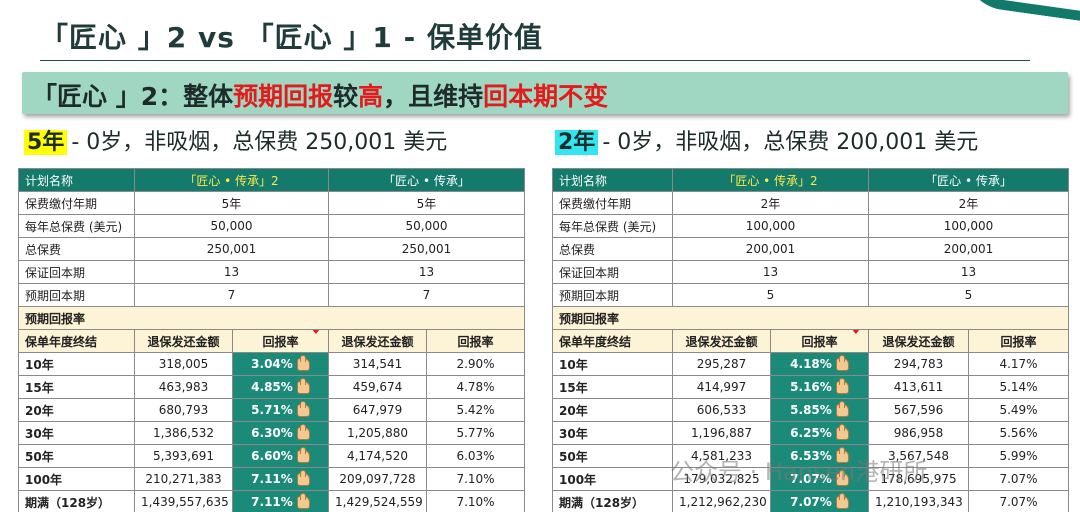 The width and height of the screenshot is (1080, 512). What do you see at coordinates (426, 180) in the screenshot?
I see `header-plan-old: 「匠心 • 传承」` at bounding box center [426, 180].